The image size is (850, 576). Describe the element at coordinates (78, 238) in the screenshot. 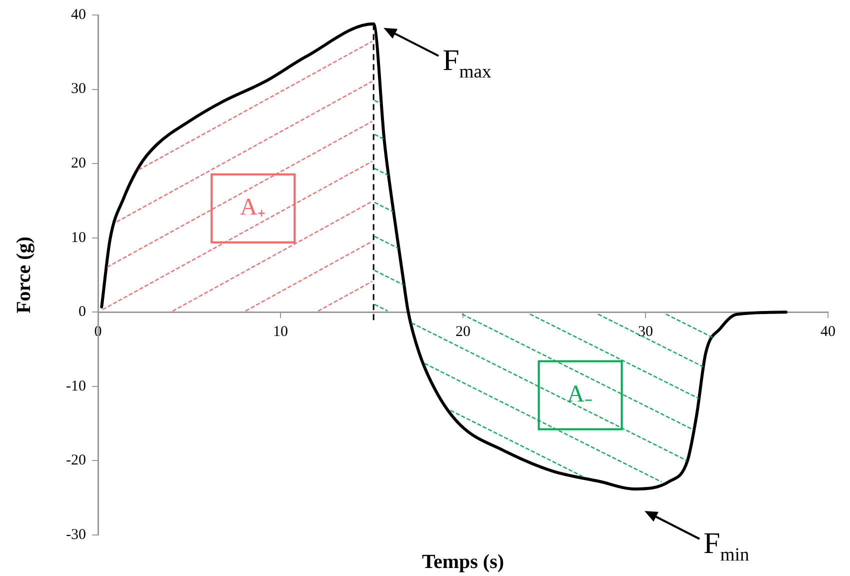

I see `y-tick-label: 10` at that location.